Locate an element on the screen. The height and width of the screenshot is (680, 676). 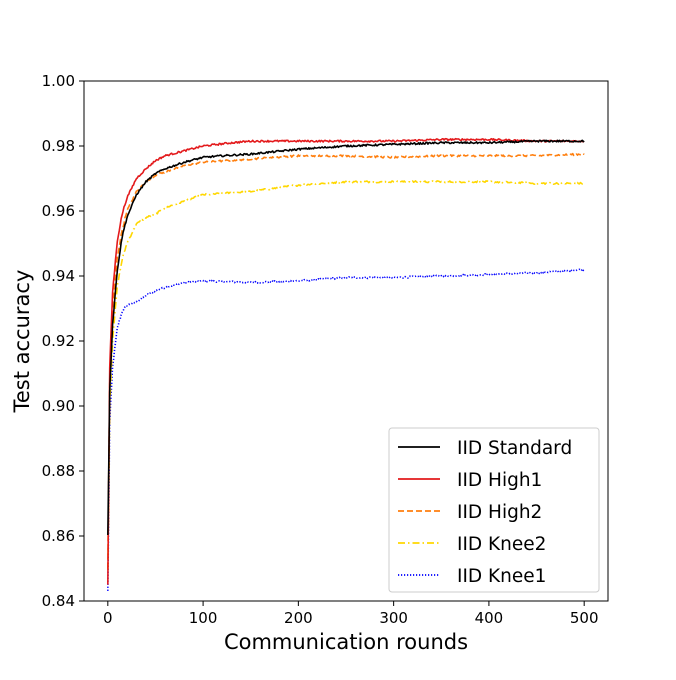
x-axis: 0 100 200 300 400 500 is located at coordinates (351, 614).